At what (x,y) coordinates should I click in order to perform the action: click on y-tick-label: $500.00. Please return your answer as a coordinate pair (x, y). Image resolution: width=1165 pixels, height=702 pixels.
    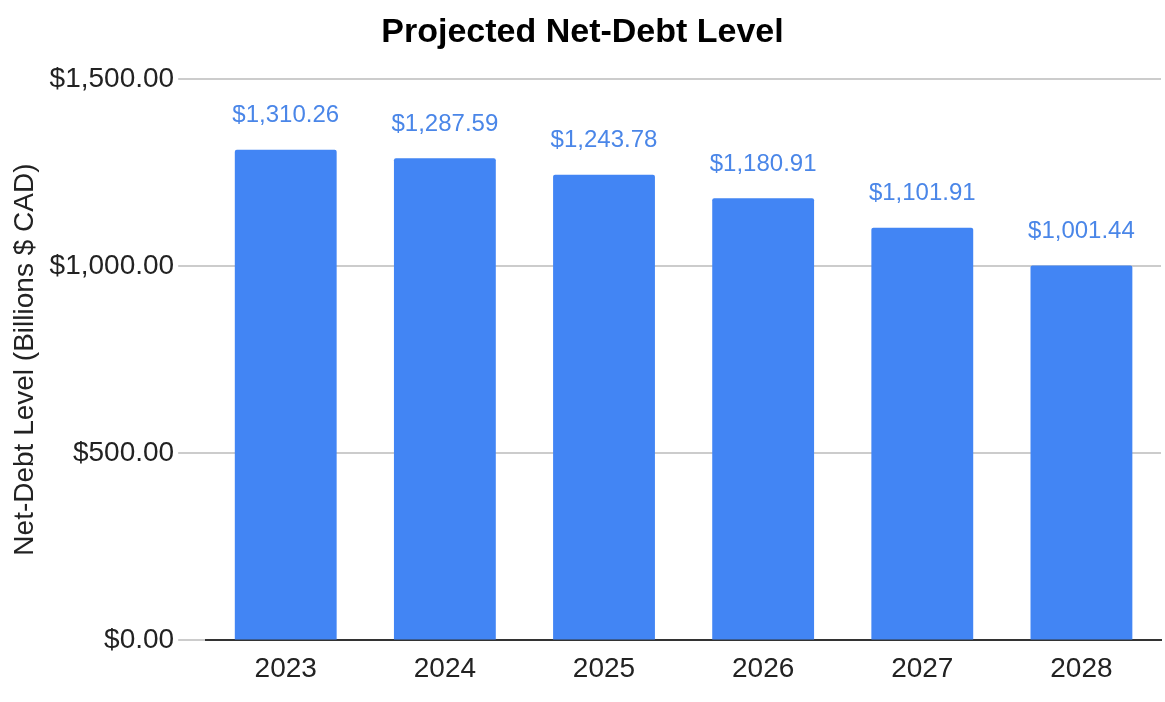
    Looking at the image, I should click on (123, 451).